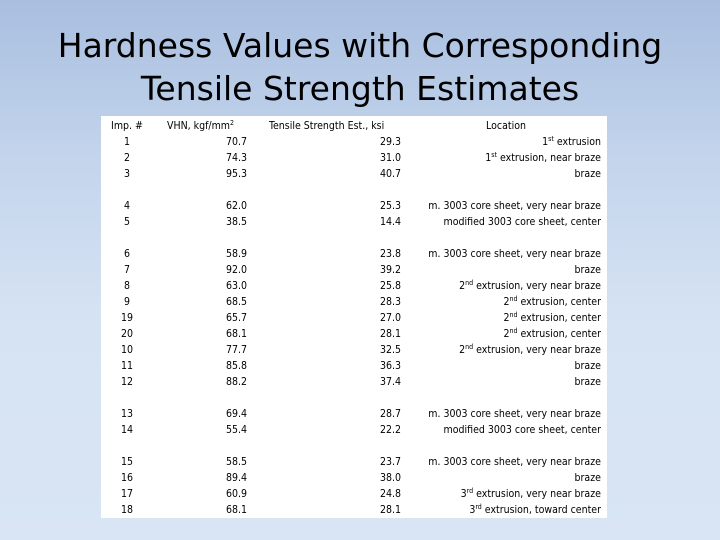 The width and height of the screenshot is (720, 540). I want to click on cell-tensile: 38.0, so click(390, 478).